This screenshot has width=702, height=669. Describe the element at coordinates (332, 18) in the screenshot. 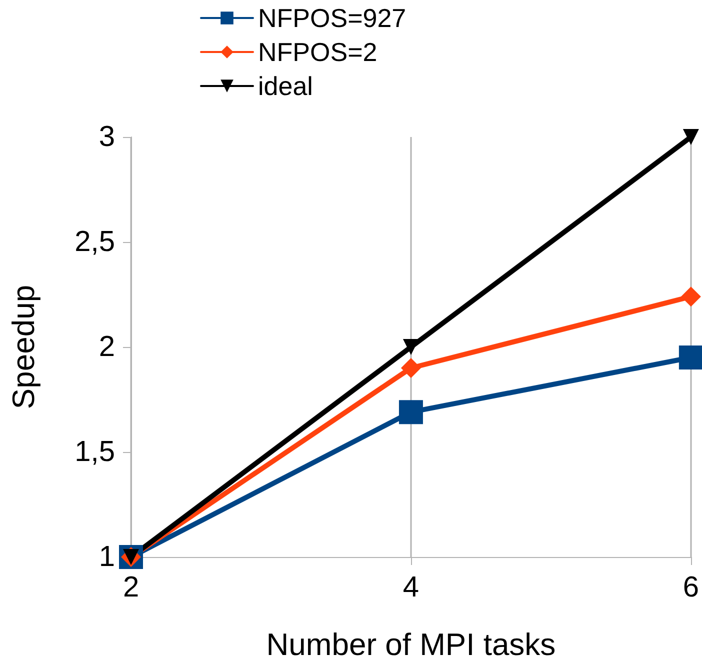

I see `legend-label: NFPOS=927` at that location.